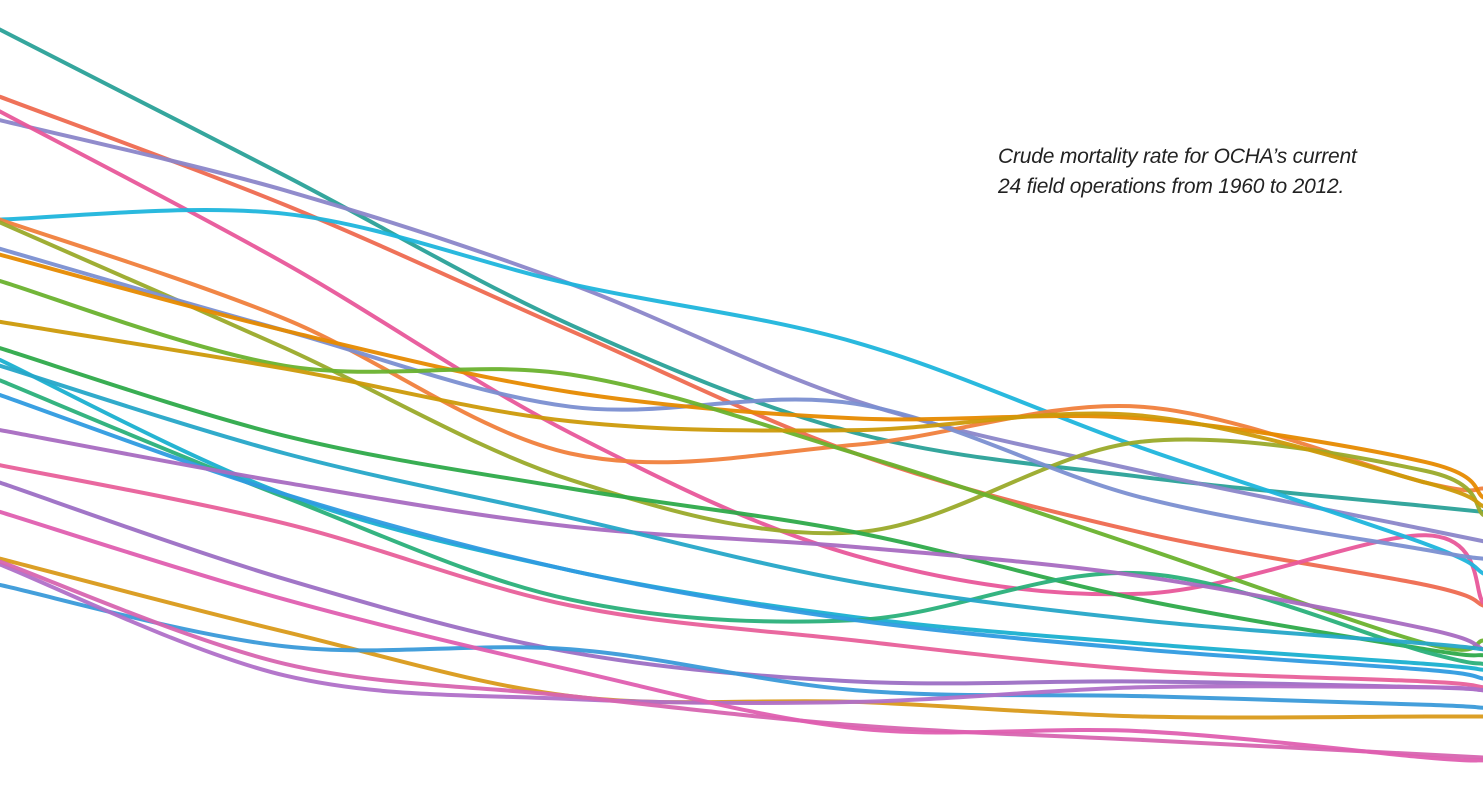  I want to click on caption-line-1: Crude mortality rate for OCHA’s current, so click(1177, 156).